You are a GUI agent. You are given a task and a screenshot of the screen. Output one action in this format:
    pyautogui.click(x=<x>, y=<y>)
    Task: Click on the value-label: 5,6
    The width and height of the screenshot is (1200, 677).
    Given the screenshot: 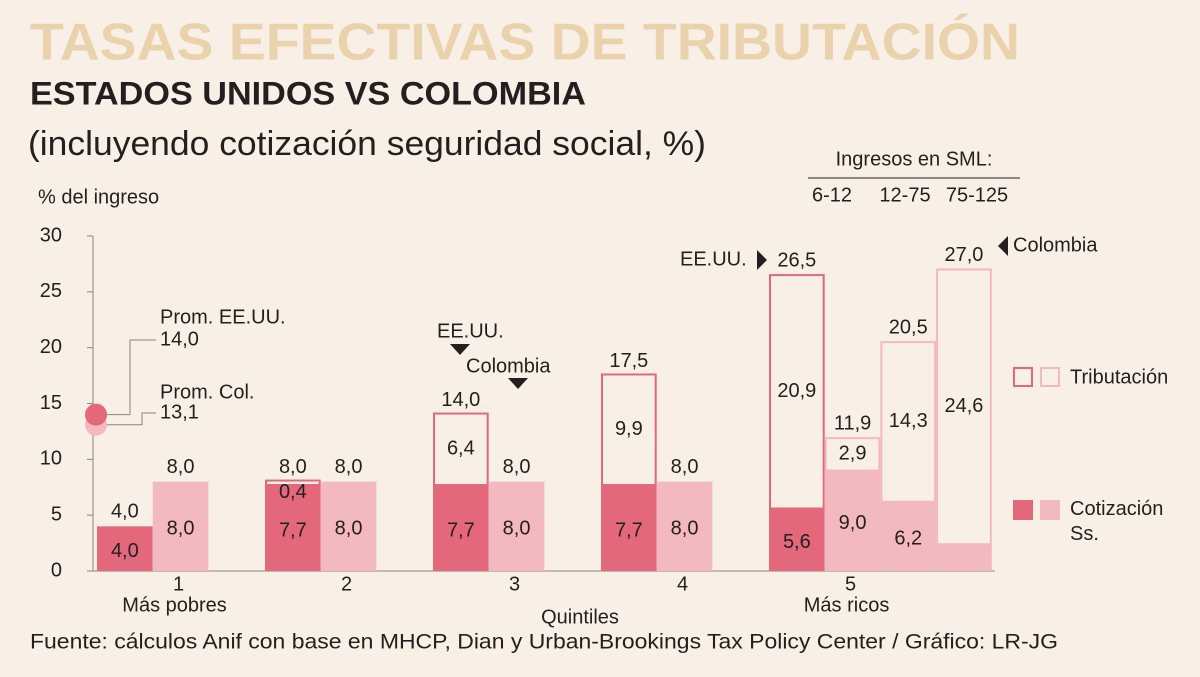 What is the action you would take?
    pyautogui.click(x=797, y=542)
    